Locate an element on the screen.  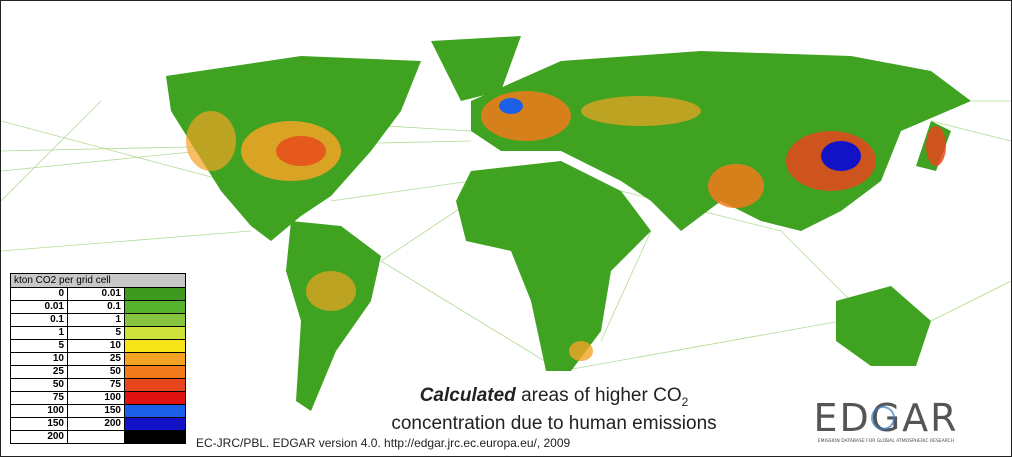
legend-title: kton CO2 per grid cell is located at coordinates (98, 280).